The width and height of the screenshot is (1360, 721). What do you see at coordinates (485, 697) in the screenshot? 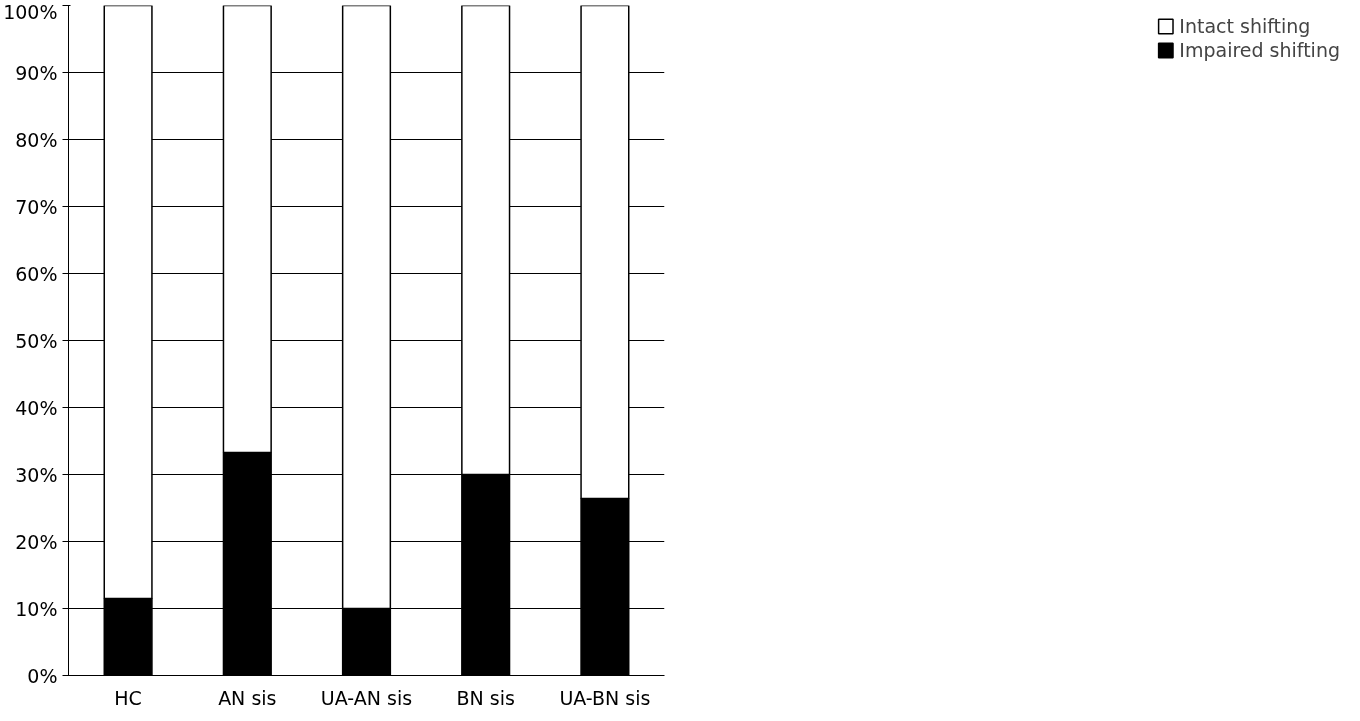
I see `x-tick-label: BN sis` at bounding box center [485, 697].